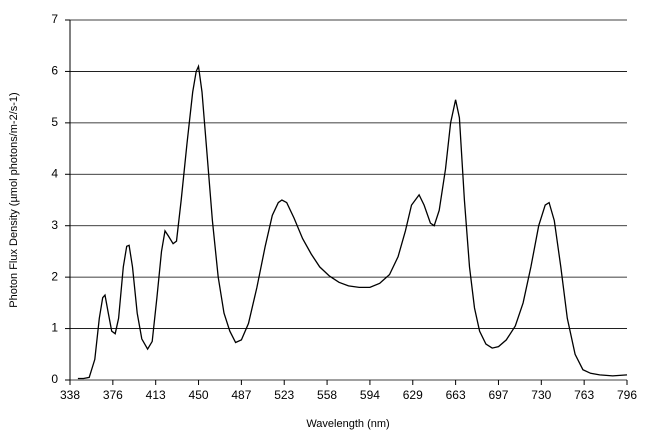 The height and width of the screenshot is (448, 650). I want to click on x-tick-label: 413, so click(156, 395).